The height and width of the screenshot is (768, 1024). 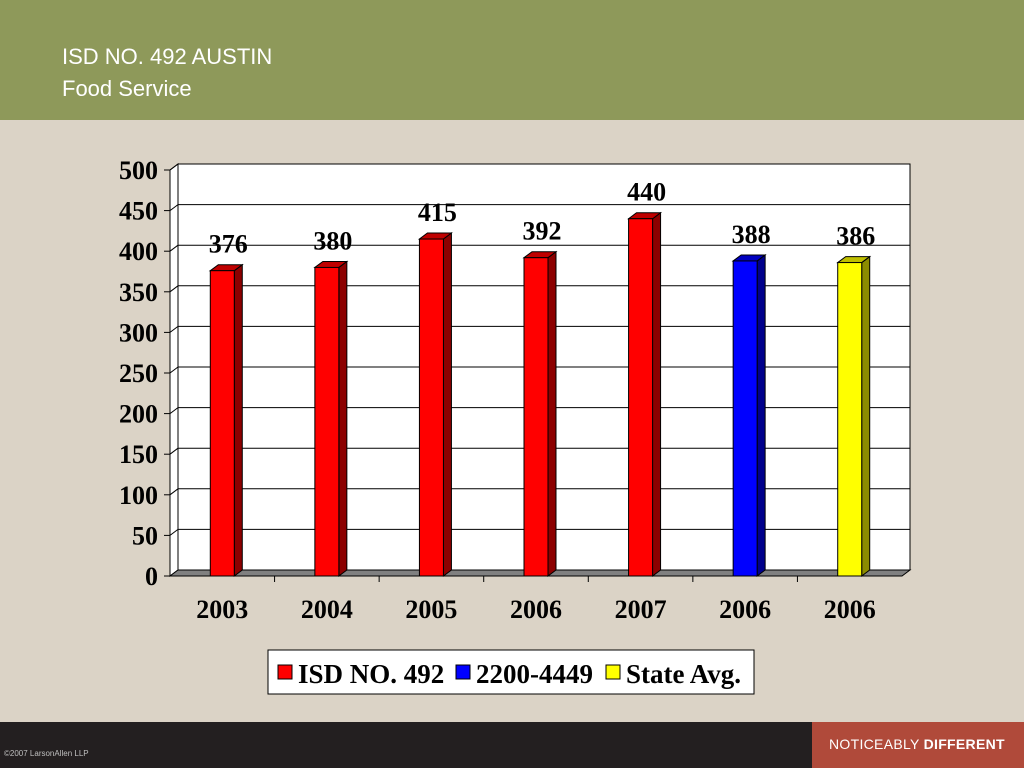 What do you see at coordinates (138, 170) in the screenshot?
I see `y-tick-label: 500` at bounding box center [138, 170].